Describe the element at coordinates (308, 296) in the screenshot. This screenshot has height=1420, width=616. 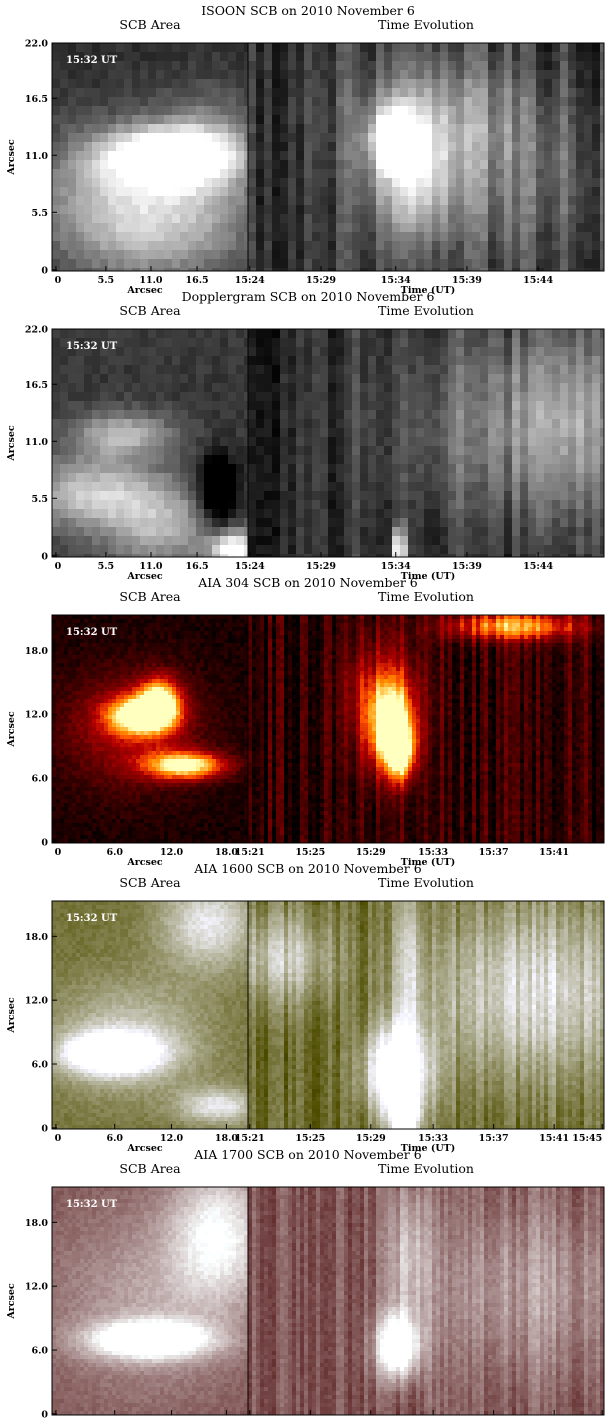
I see `panel-title: Dopplergram SCB on 2010 November 6` at that location.